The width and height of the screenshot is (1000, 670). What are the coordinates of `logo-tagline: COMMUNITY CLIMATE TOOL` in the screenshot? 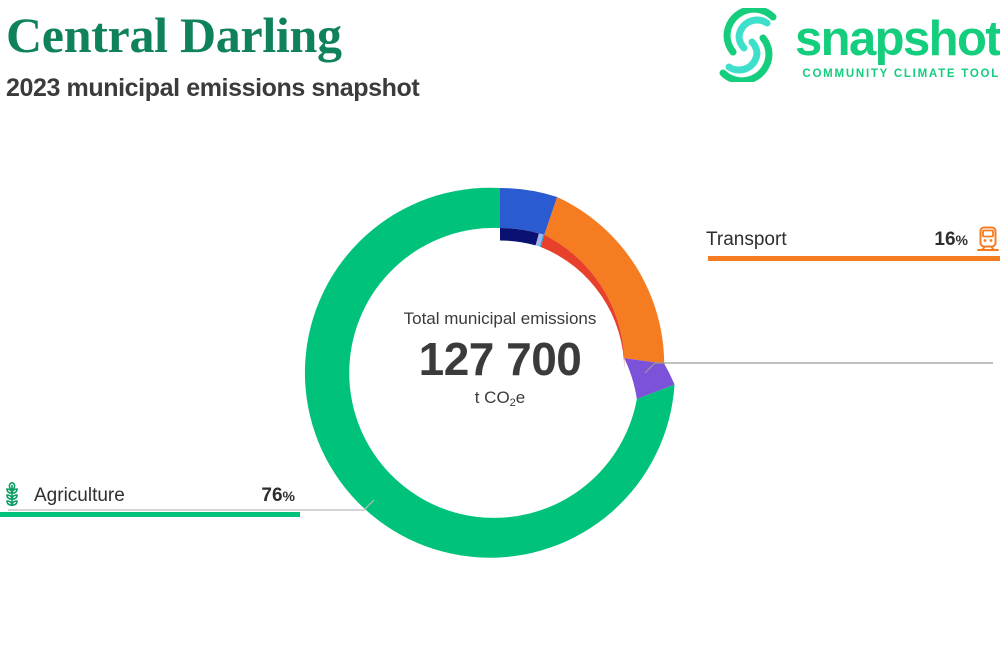 It's located at (901, 74).